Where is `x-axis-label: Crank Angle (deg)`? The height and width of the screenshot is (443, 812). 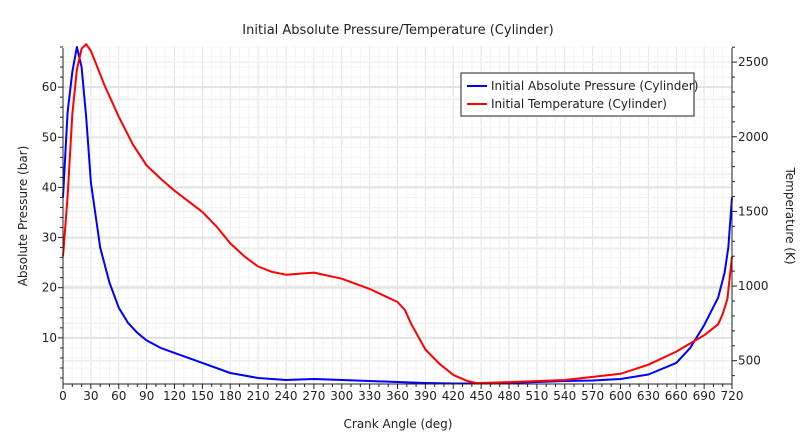 x-axis-label: Crank Angle (deg) is located at coordinates (398, 424).